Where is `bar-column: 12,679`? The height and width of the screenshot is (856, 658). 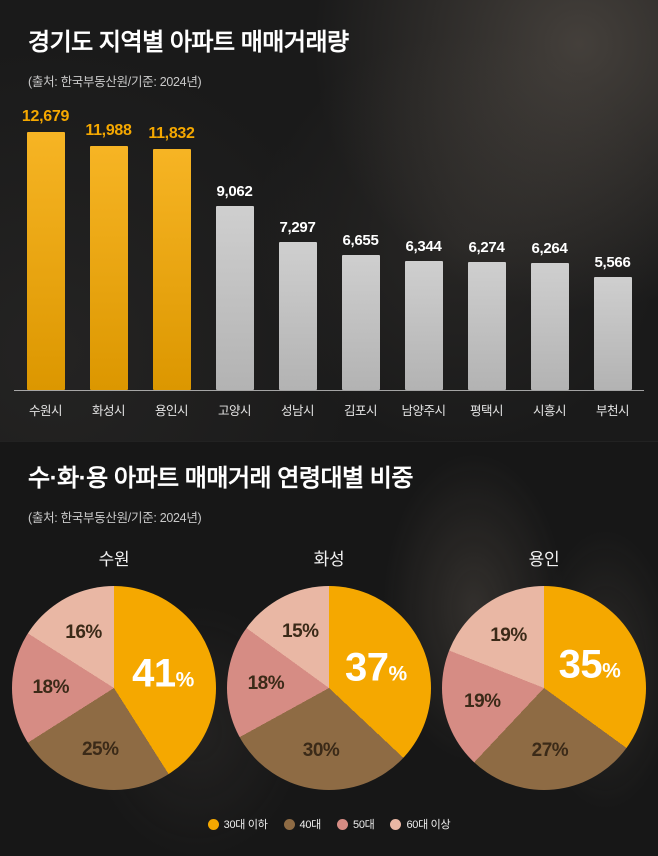 bar-column: 12,679 is located at coordinates (45, 249).